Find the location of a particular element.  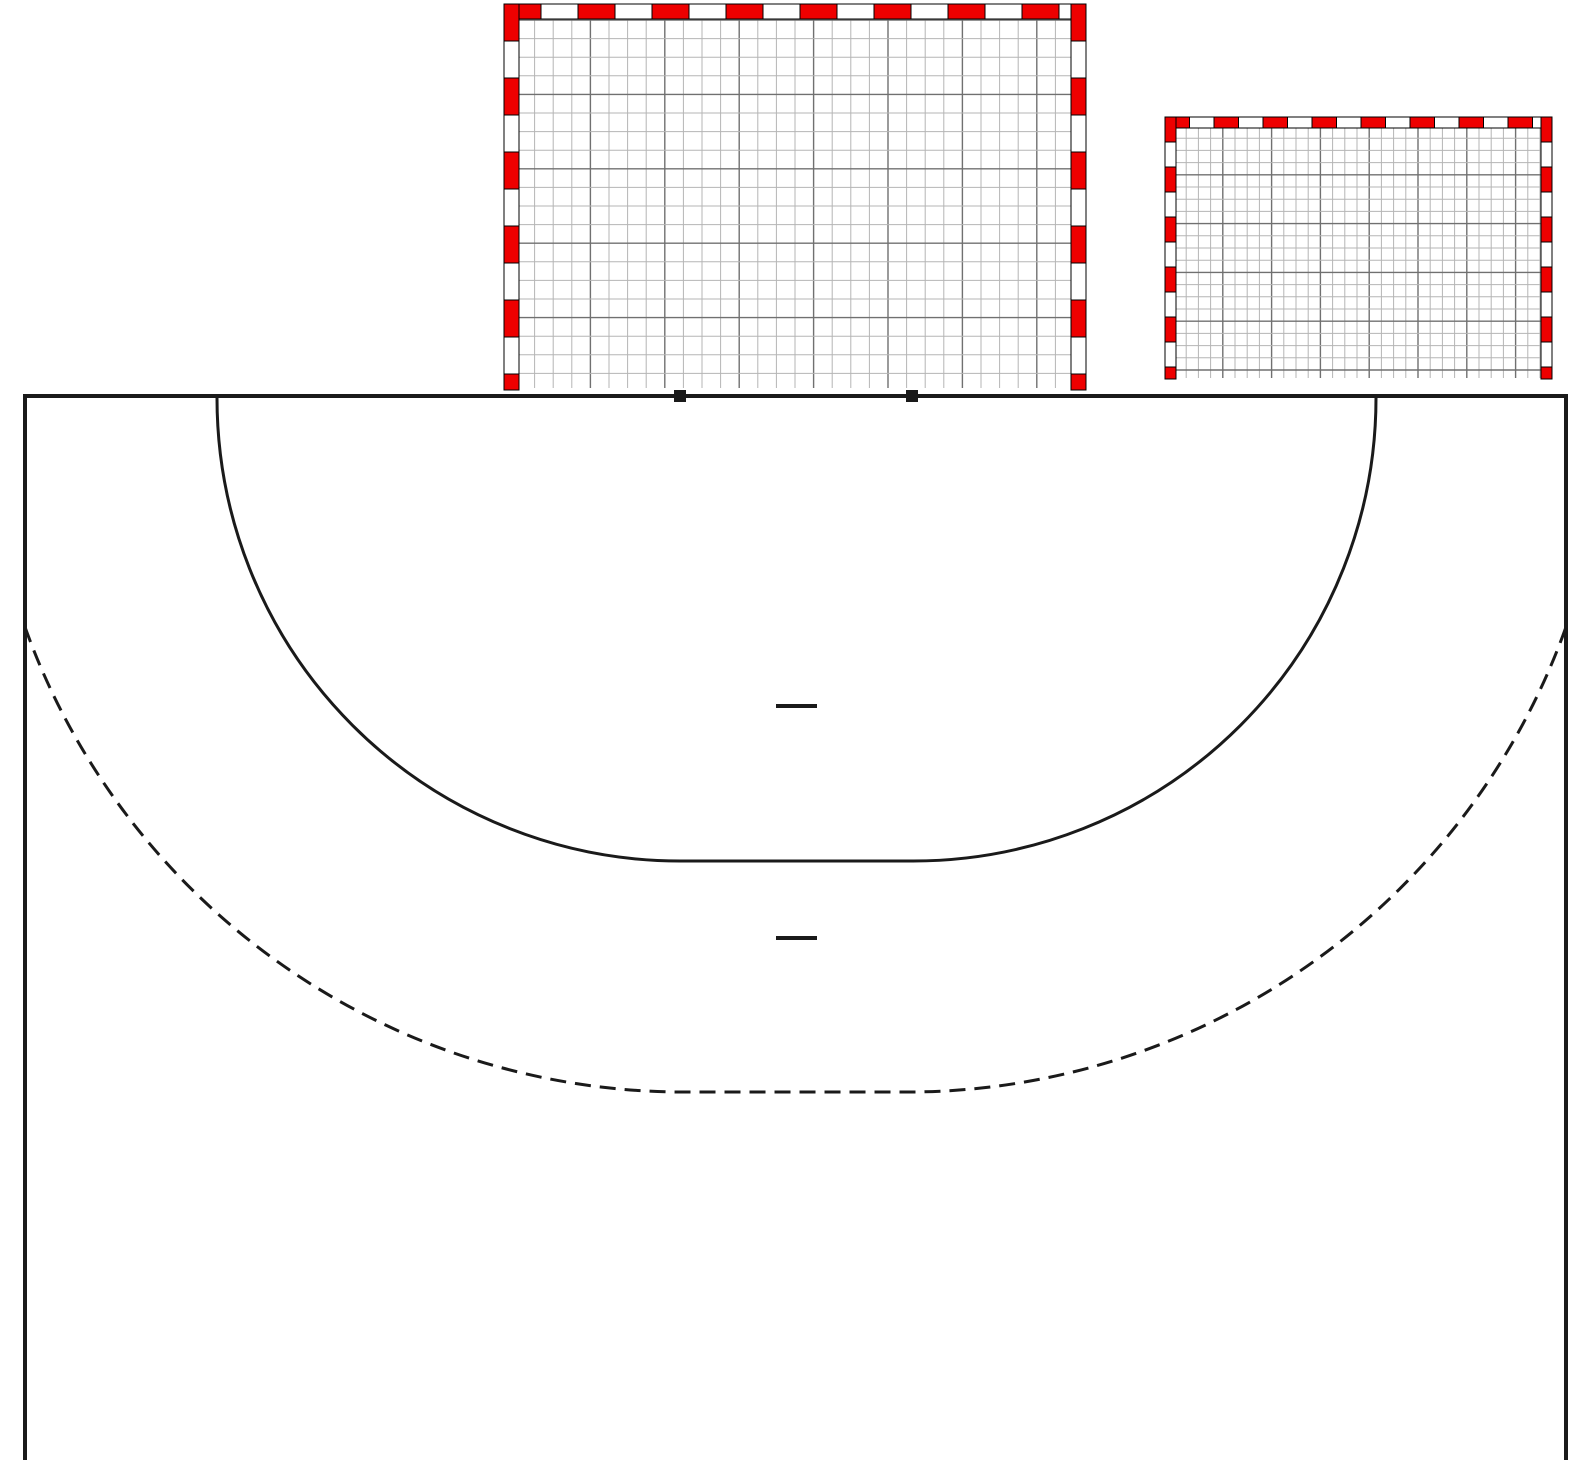

goal-post-marker-left is located at coordinates (680, 396).